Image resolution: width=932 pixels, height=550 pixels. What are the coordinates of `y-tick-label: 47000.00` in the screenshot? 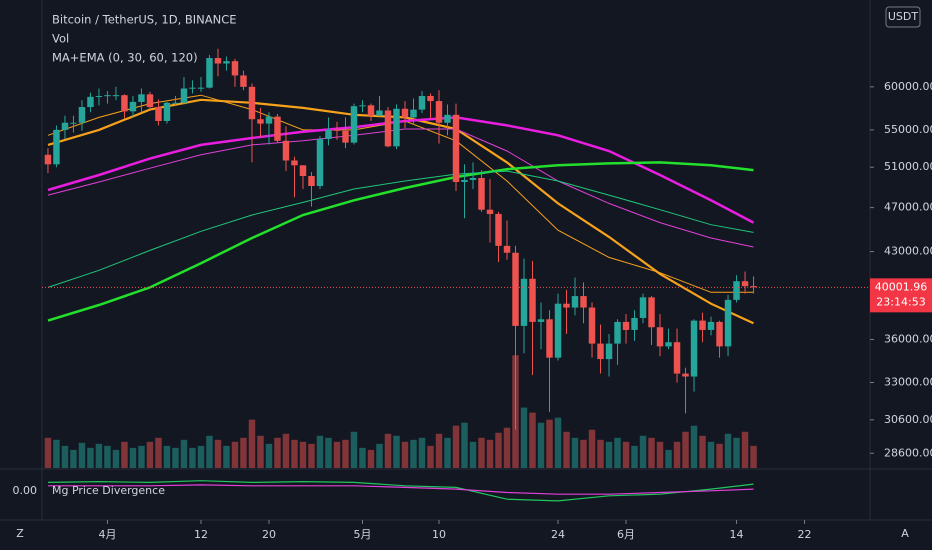 It's located at (908, 207).